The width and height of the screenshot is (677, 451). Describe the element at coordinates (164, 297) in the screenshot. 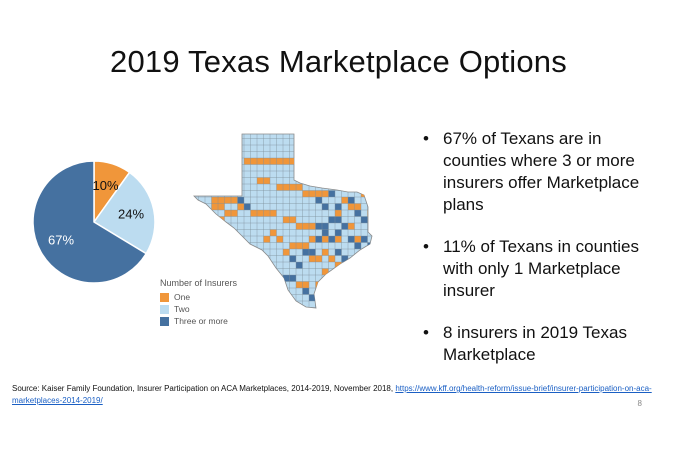

I see `legend-swatch-one` at that location.